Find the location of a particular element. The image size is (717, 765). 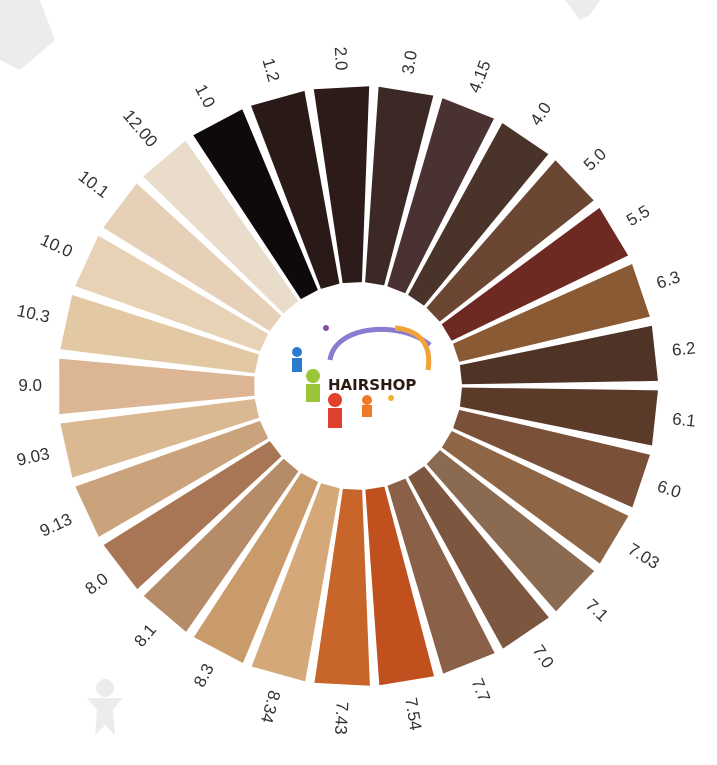

swatch-2.0 is located at coordinates (341, 185).